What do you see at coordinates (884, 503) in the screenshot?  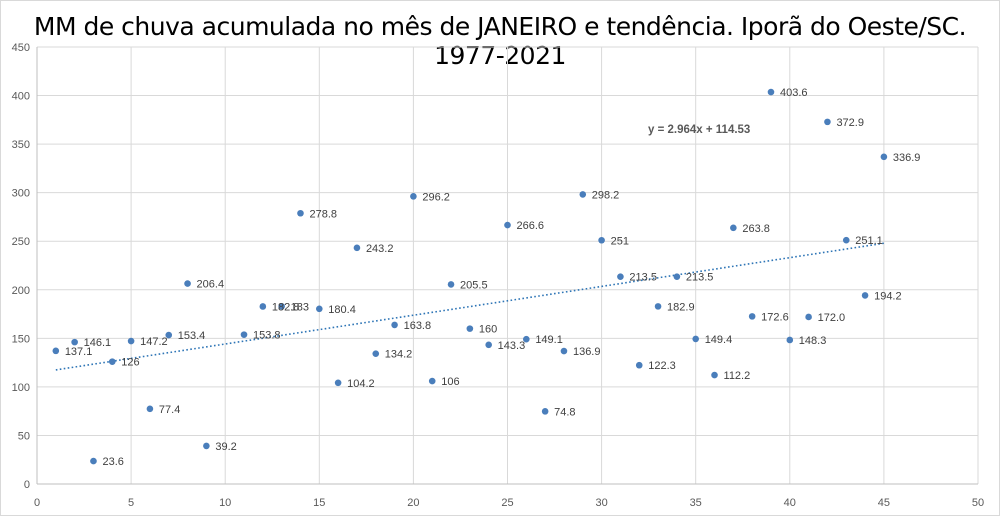 I see `x-tick-label: 45` at bounding box center [884, 503].